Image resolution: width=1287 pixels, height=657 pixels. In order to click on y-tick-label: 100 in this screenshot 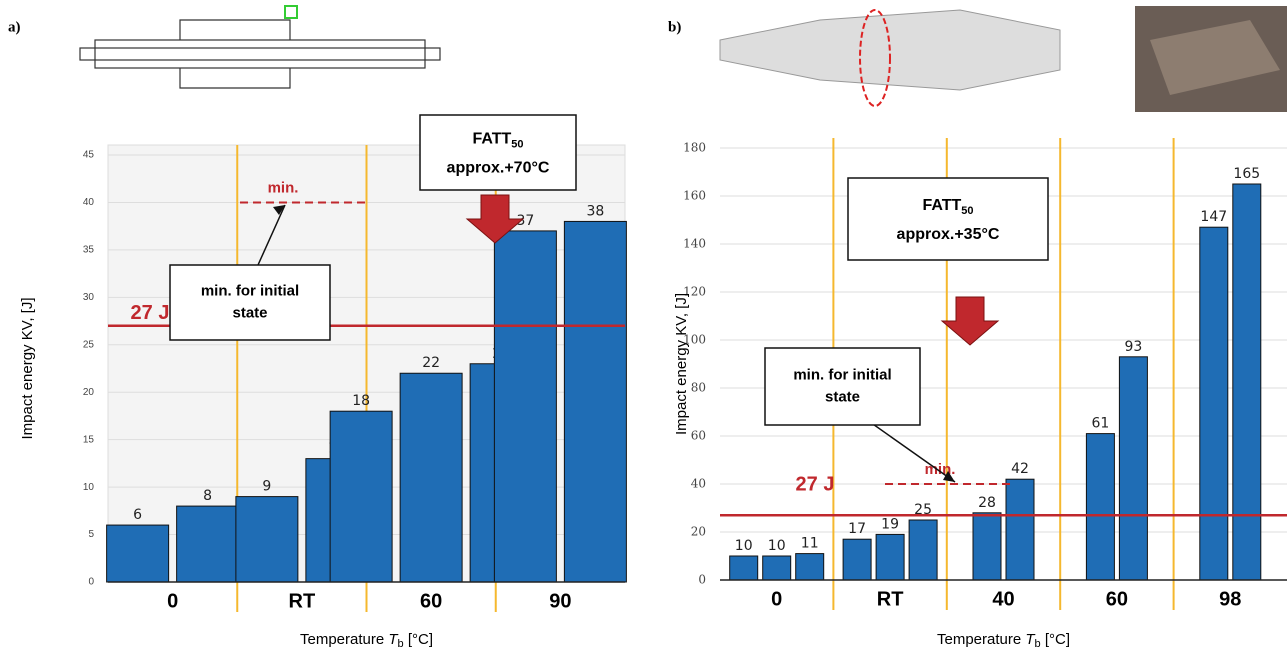, I will do `click(694, 340)`.